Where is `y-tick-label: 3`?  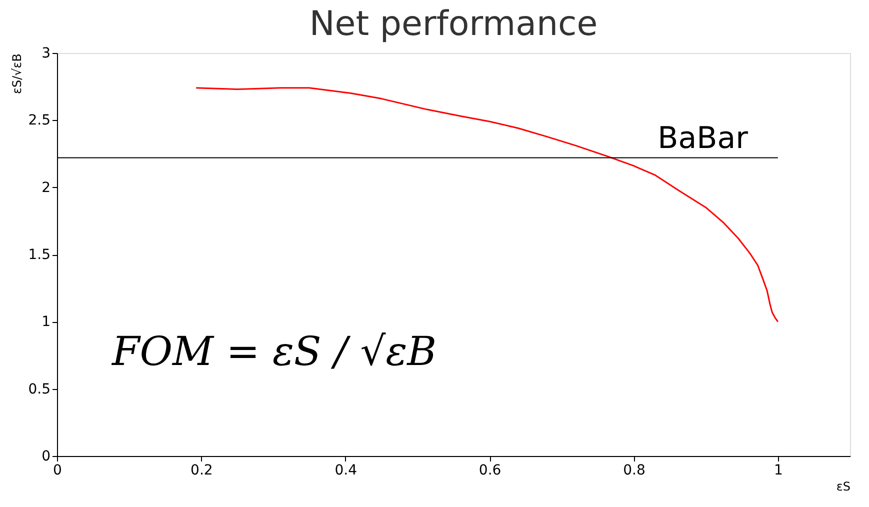 y-tick-label: 3 is located at coordinates (46, 54).